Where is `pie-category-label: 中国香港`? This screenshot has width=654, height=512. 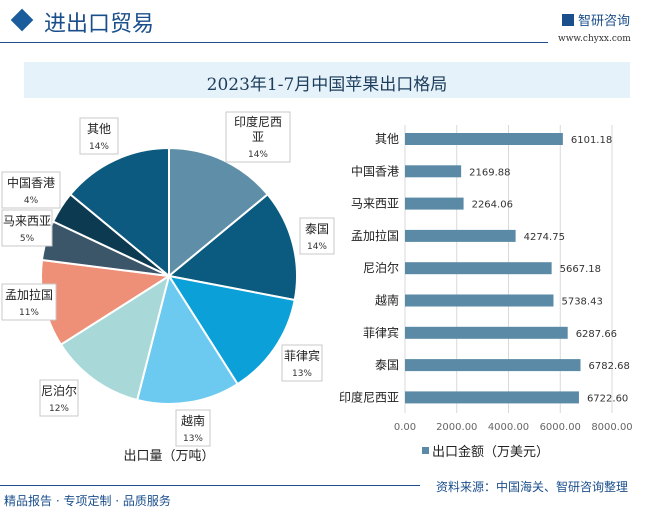 pie-category-label: 中国香港 is located at coordinates (31, 182).